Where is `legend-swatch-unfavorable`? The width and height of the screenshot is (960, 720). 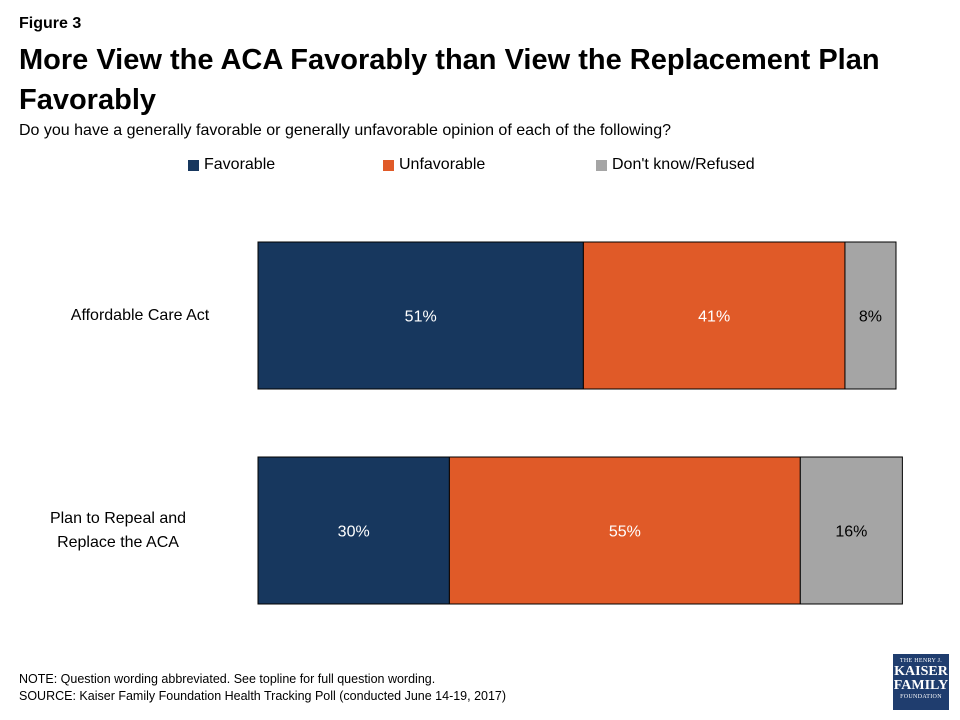
legend-swatch-unfavorable is located at coordinates (388, 165).